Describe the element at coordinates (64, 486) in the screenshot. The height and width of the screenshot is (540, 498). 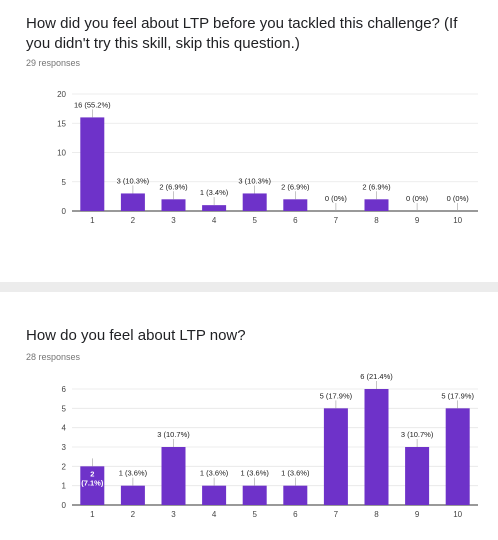
I see `y-tick-label: 1` at that location.